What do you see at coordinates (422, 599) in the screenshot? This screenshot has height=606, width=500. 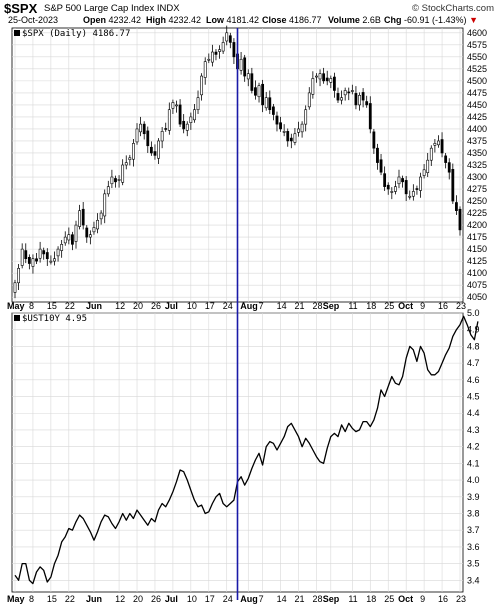 I see `ust10y-panel-x-tick-label: 9` at bounding box center [422, 599].